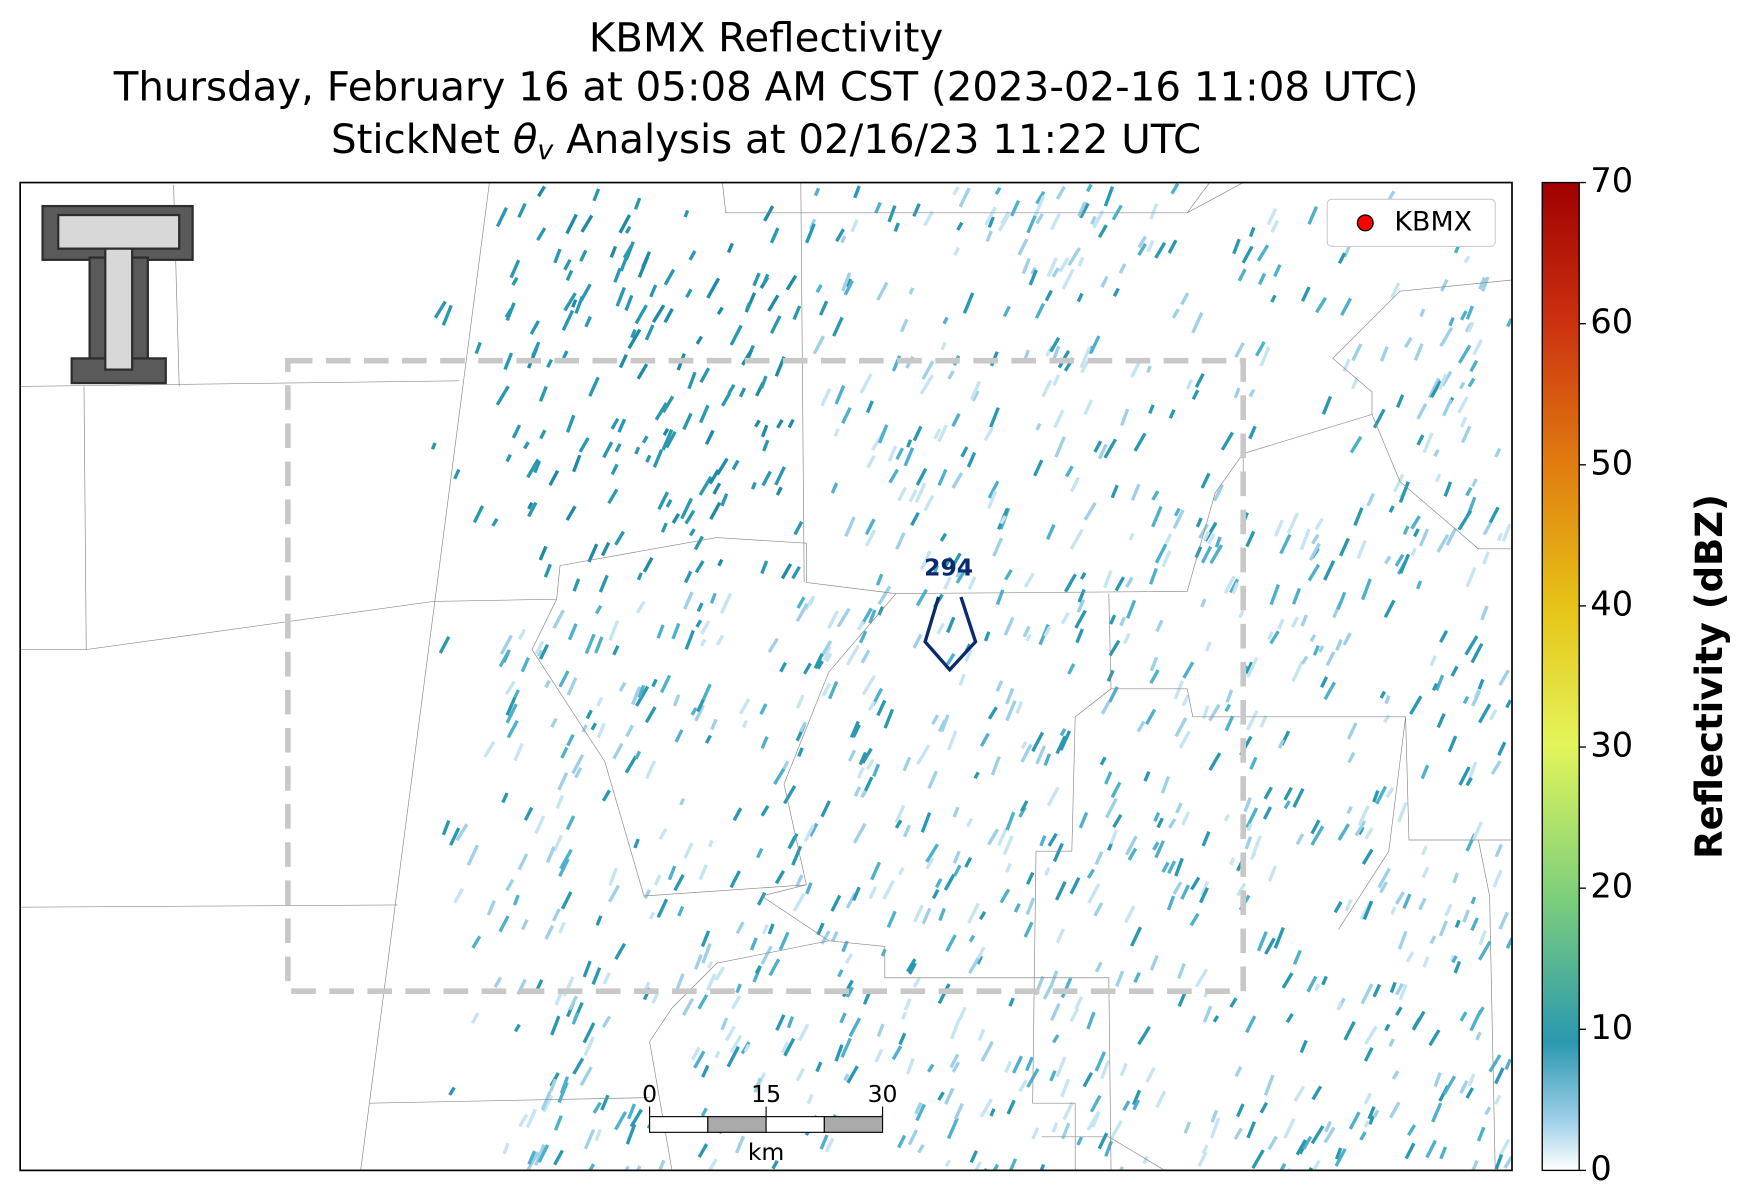  I want to click on colorbar-label: Reflectivity (dBZ), so click(1709, 676).